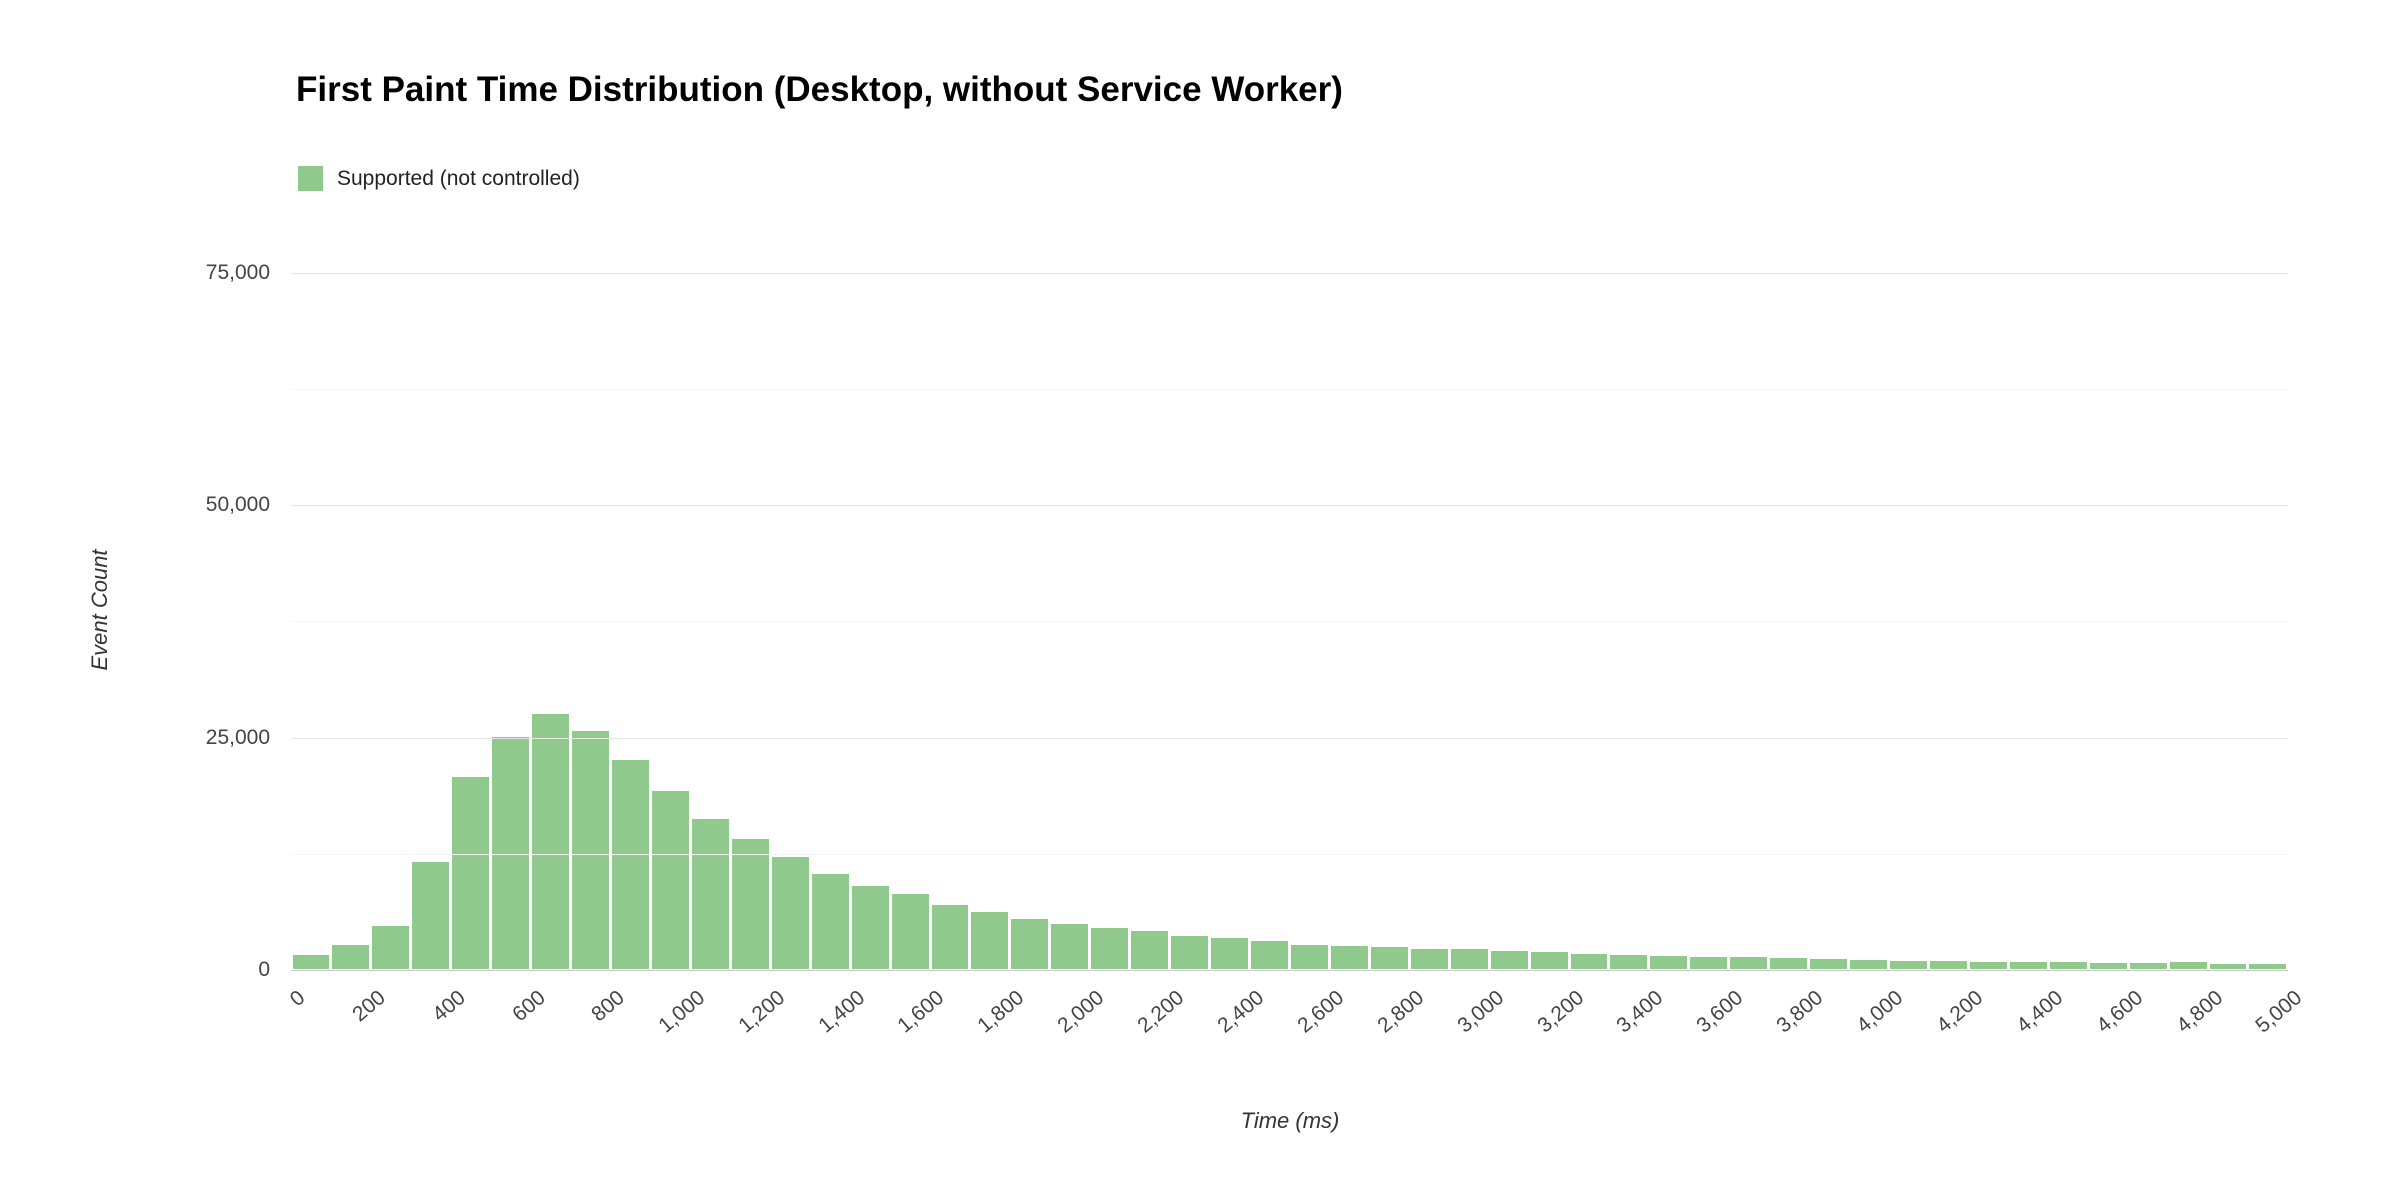  What do you see at coordinates (1161, 1012) in the screenshot?
I see `x-tick-label: 2,200` at bounding box center [1161, 1012].